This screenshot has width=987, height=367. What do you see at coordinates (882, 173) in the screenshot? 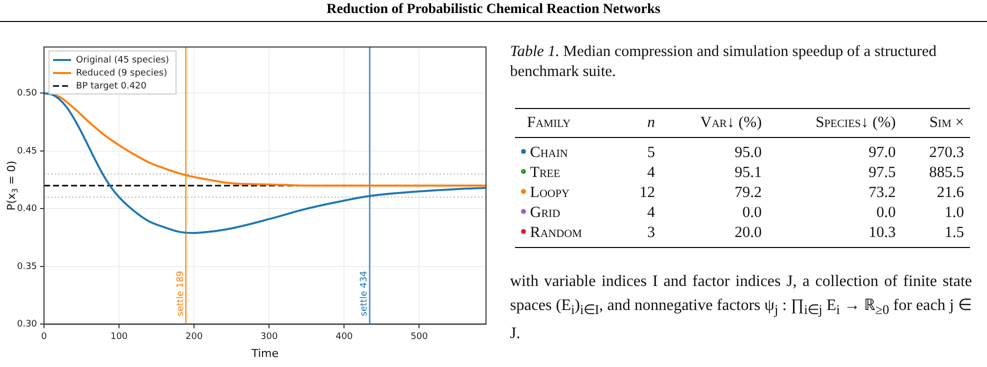
I see `data-label: 97.5` at bounding box center [882, 173].